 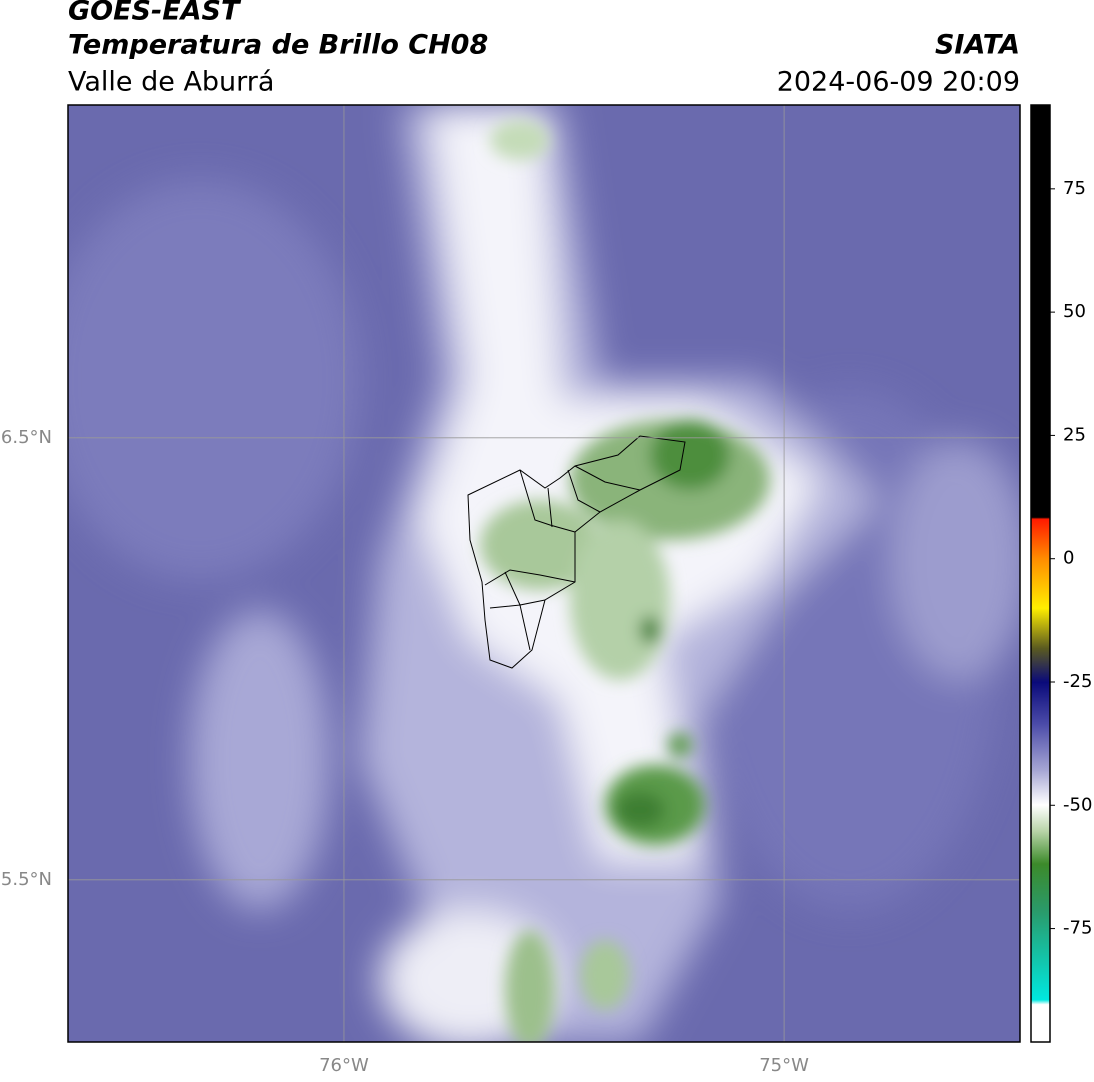 What do you see at coordinates (977, 45) in the screenshot?
I see `source: SIATA` at bounding box center [977, 45].